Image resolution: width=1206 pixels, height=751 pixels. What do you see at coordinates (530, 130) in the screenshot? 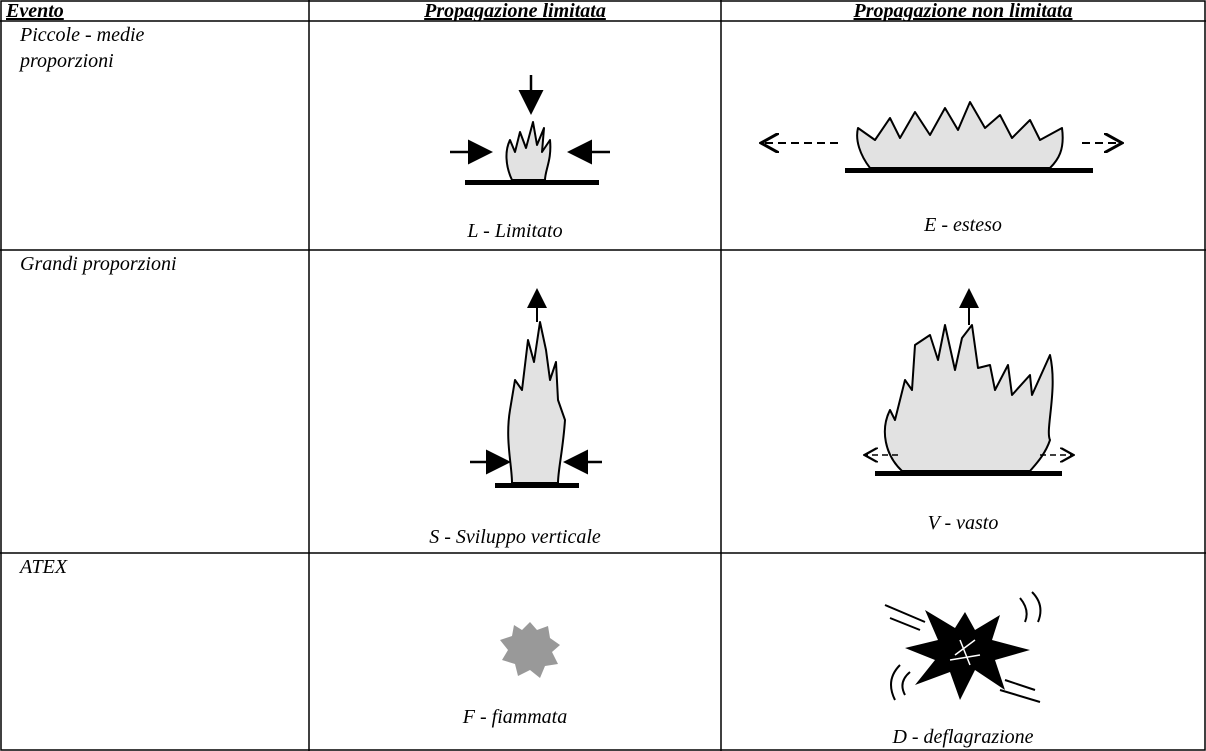
I see `icon-limitato` at bounding box center [530, 130].